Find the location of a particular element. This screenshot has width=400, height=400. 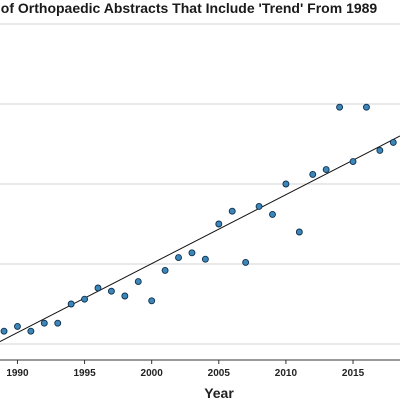

x-tick-label-2015: 2015 is located at coordinates (353, 373).